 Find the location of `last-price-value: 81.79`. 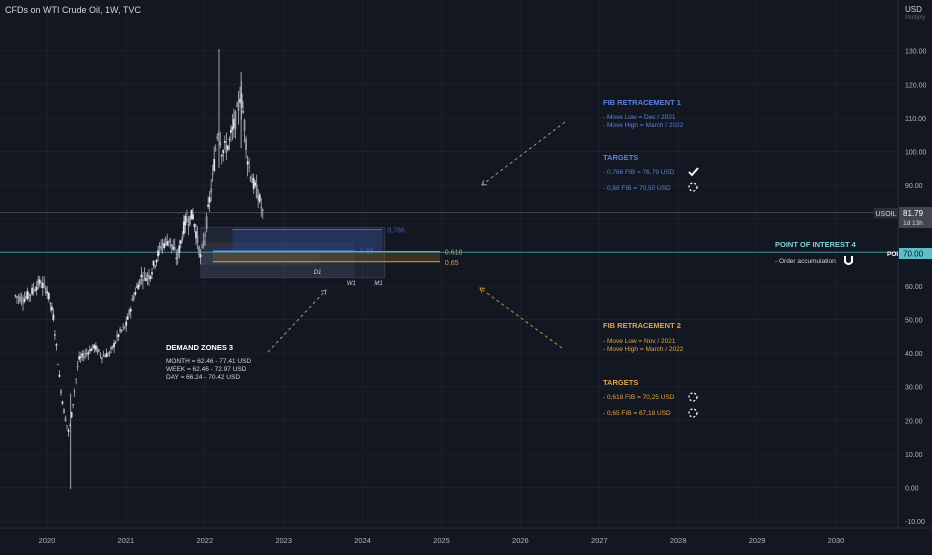

last-price-value: 81.79 is located at coordinates (913, 213).